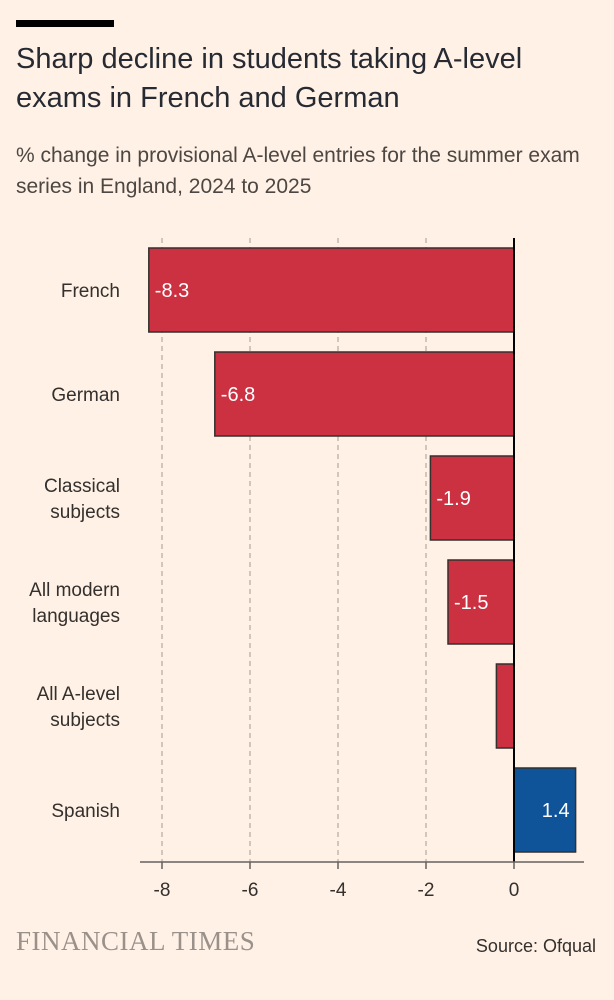 This screenshot has width=614, height=1000. I want to click on bar-value-label: -8.3, so click(172, 291).